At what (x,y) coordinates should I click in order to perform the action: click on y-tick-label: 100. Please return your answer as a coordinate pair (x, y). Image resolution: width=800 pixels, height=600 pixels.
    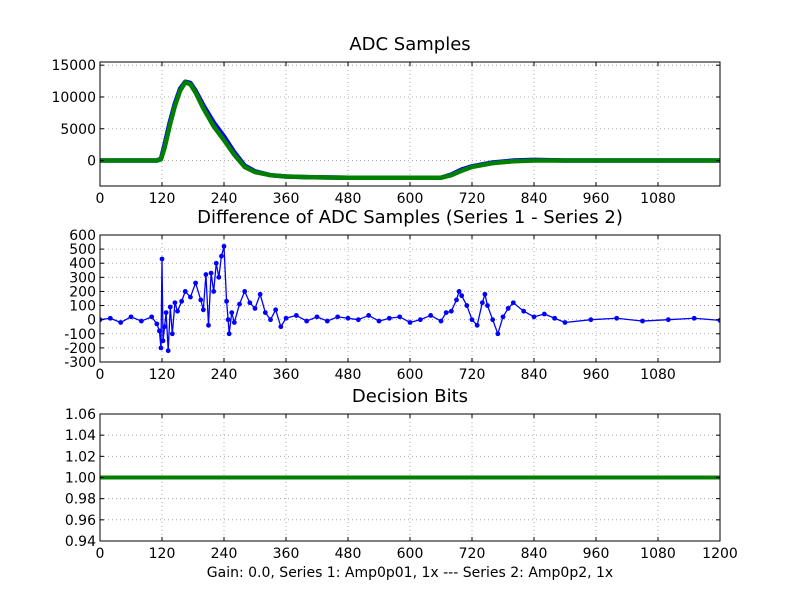
    Looking at the image, I should click on (82, 307).